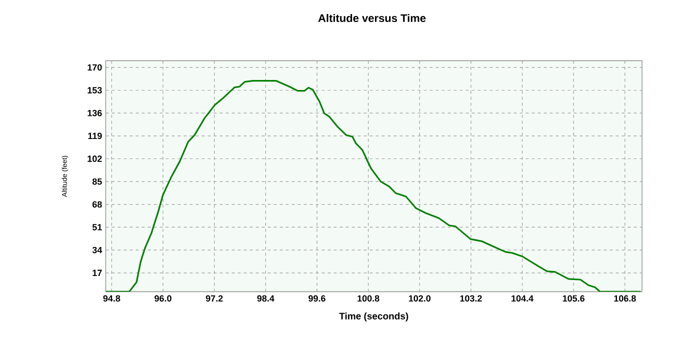 This screenshot has width=700, height=350. I want to click on x-tick-label: 100.8, so click(369, 298).